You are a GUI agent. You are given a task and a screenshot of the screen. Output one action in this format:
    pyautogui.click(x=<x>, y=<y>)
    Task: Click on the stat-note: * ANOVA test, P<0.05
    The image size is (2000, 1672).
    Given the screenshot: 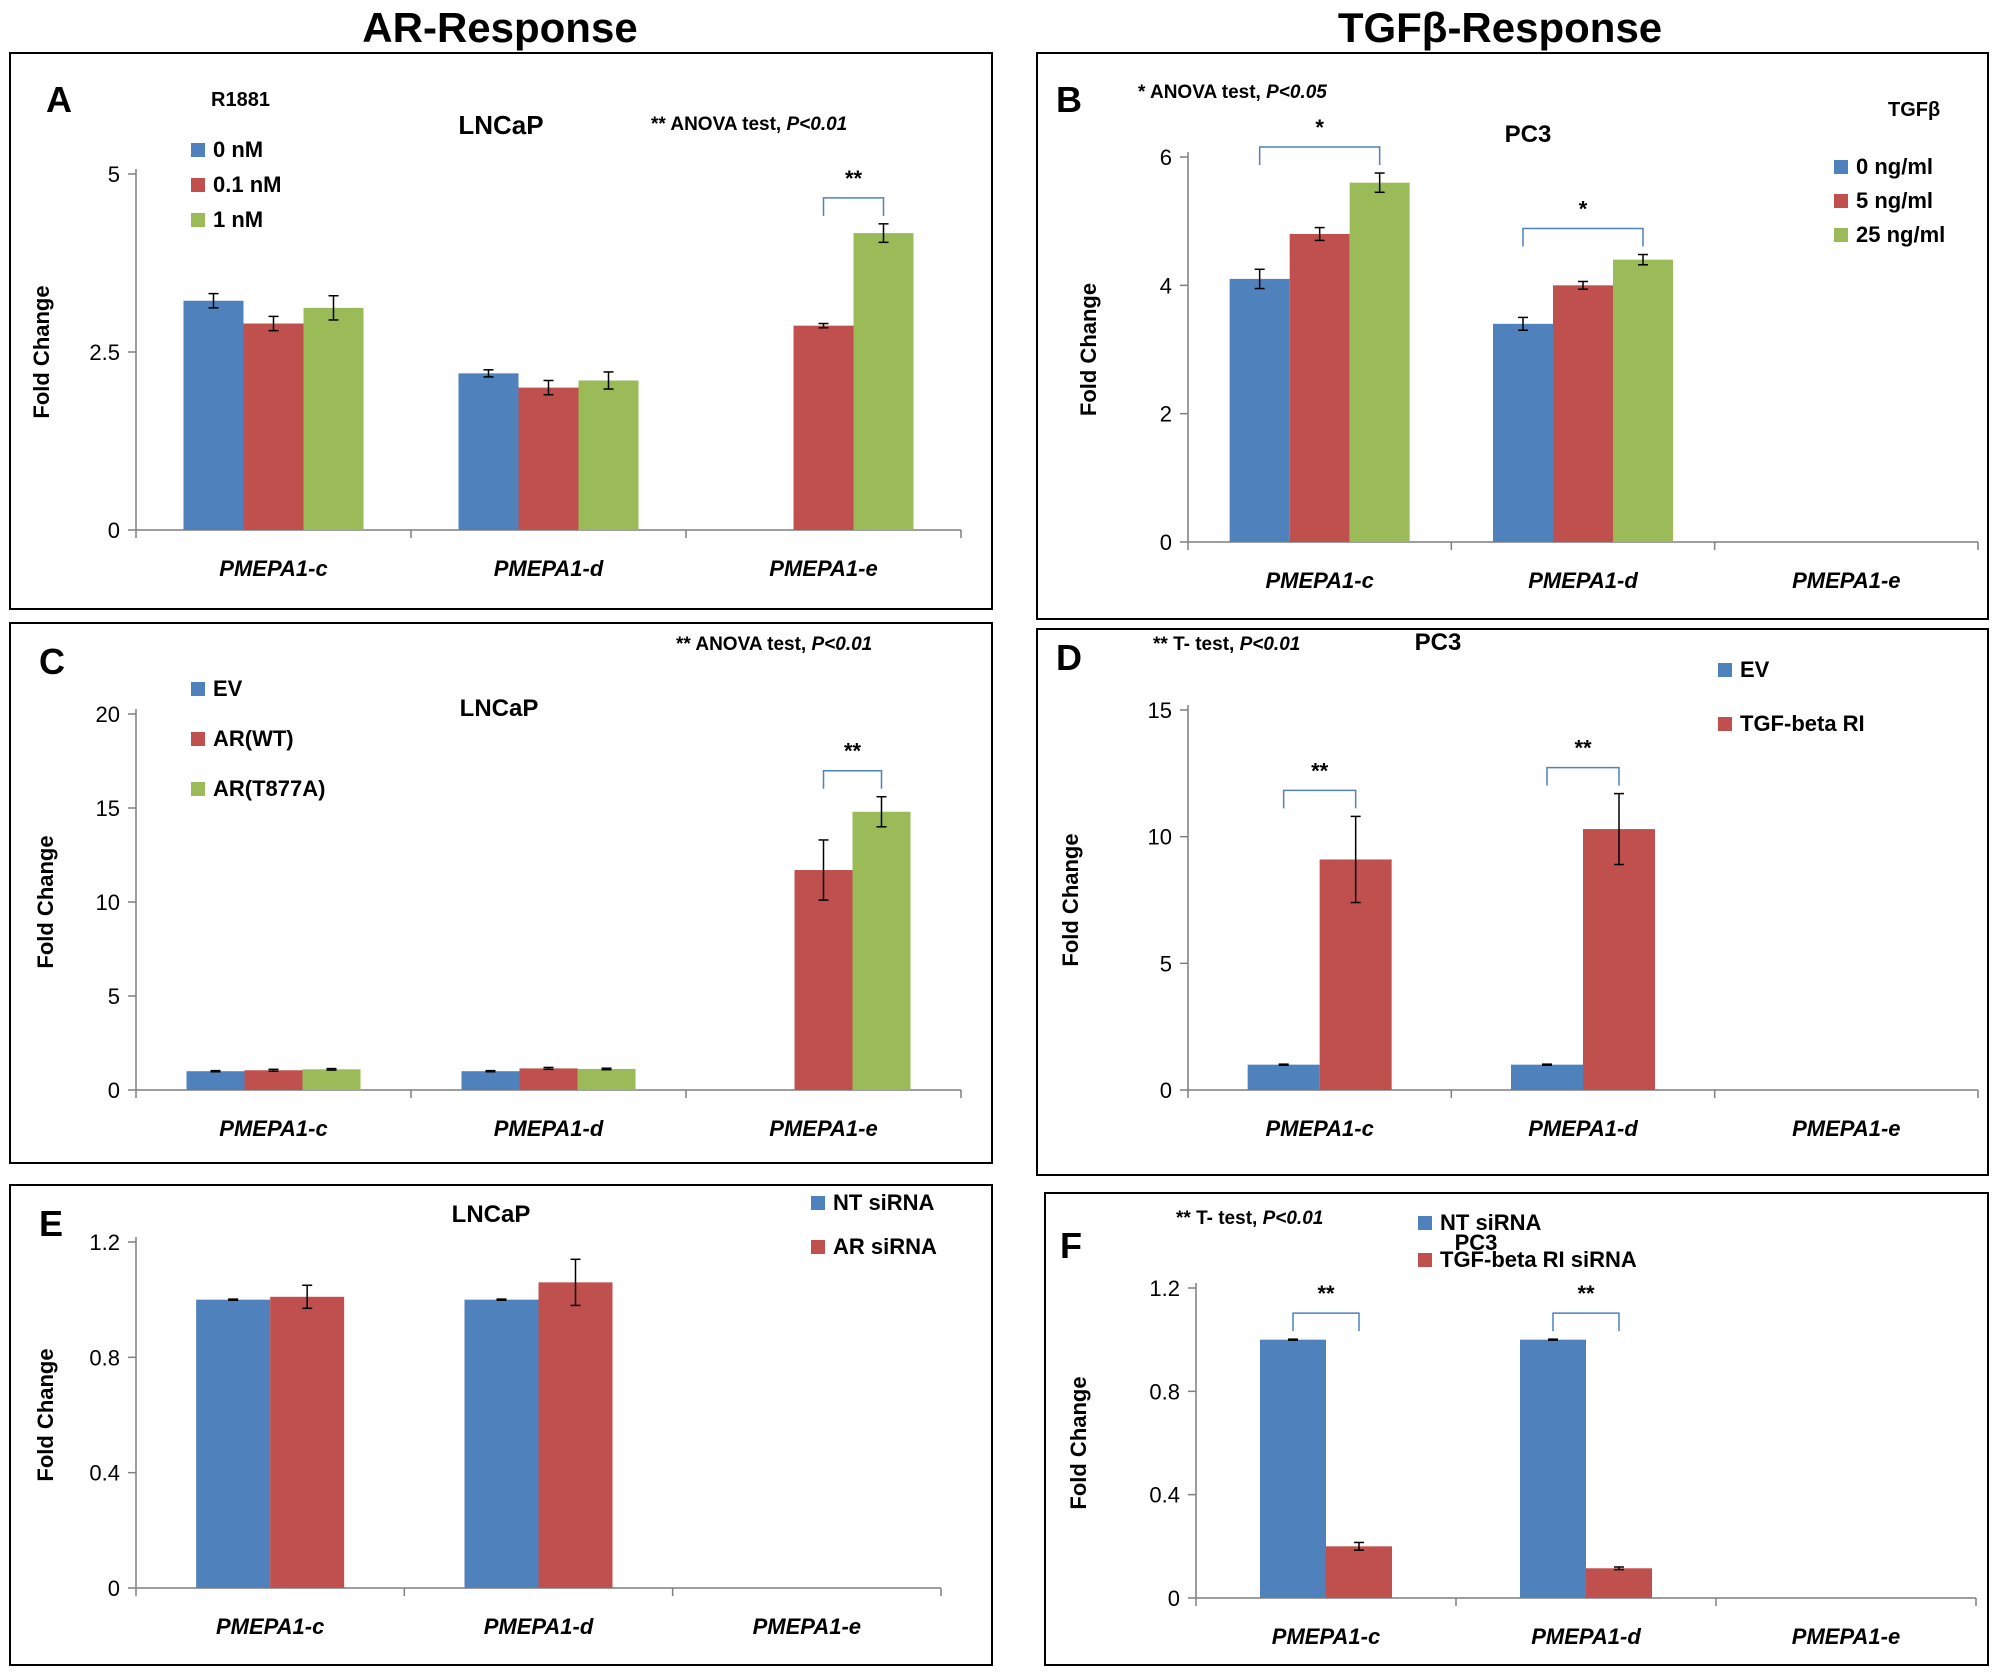 What is the action you would take?
    pyautogui.click(x=1232, y=92)
    